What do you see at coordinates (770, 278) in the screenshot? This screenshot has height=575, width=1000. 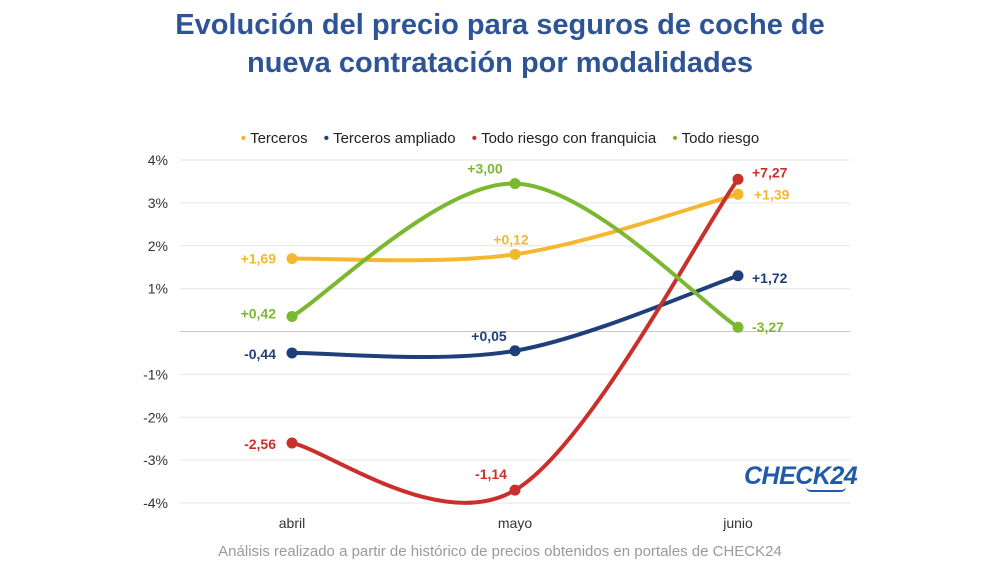 I see `data-label-terceros-ampliado: +1,72` at bounding box center [770, 278].